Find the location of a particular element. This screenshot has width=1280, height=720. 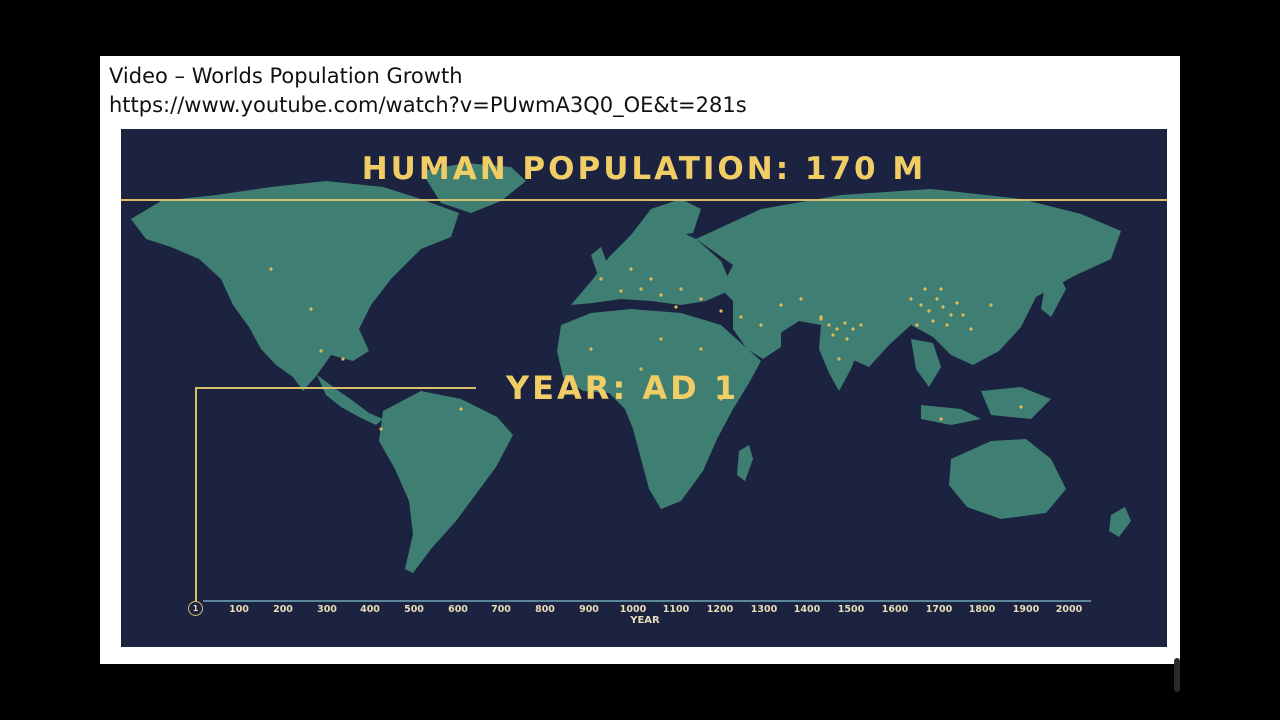

timeline-tick: 1600 is located at coordinates (895, 609).